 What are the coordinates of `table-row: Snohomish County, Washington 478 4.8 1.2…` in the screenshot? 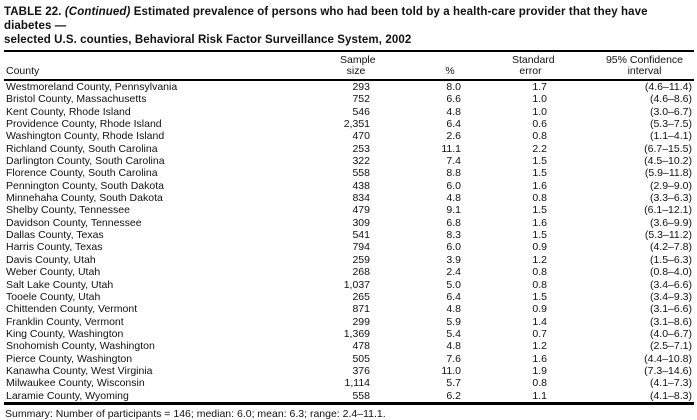 It's located at (349, 346).